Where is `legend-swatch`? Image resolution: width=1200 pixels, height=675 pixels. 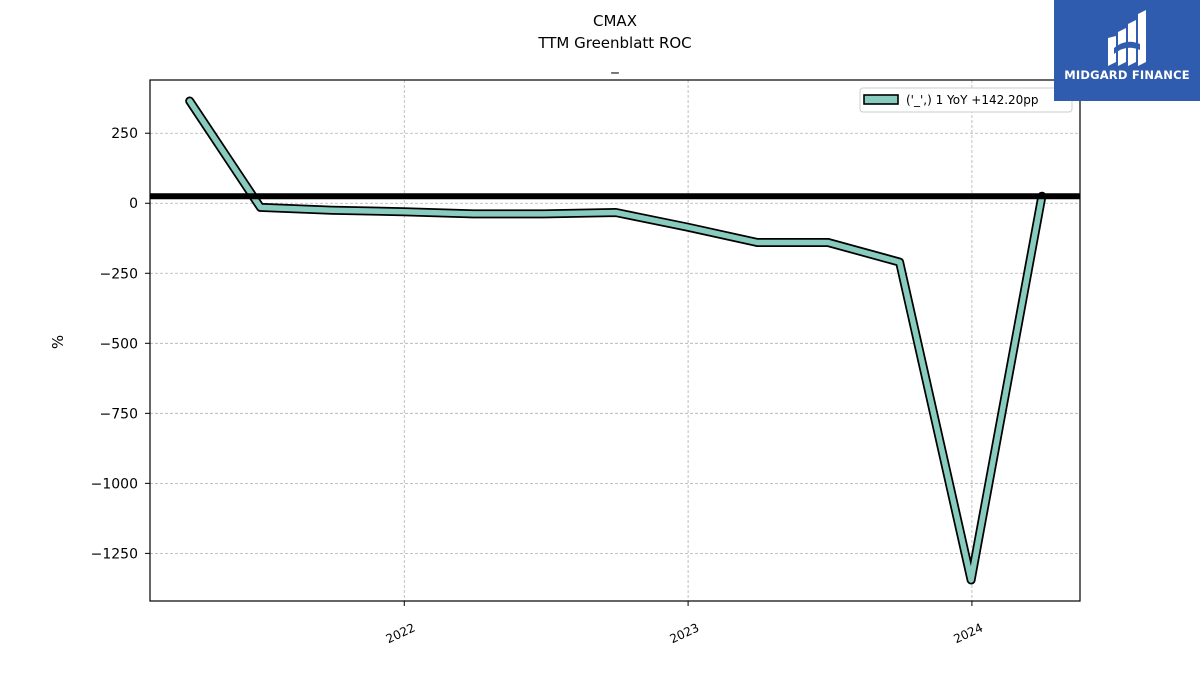
legend-swatch is located at coordinates (881, 99).